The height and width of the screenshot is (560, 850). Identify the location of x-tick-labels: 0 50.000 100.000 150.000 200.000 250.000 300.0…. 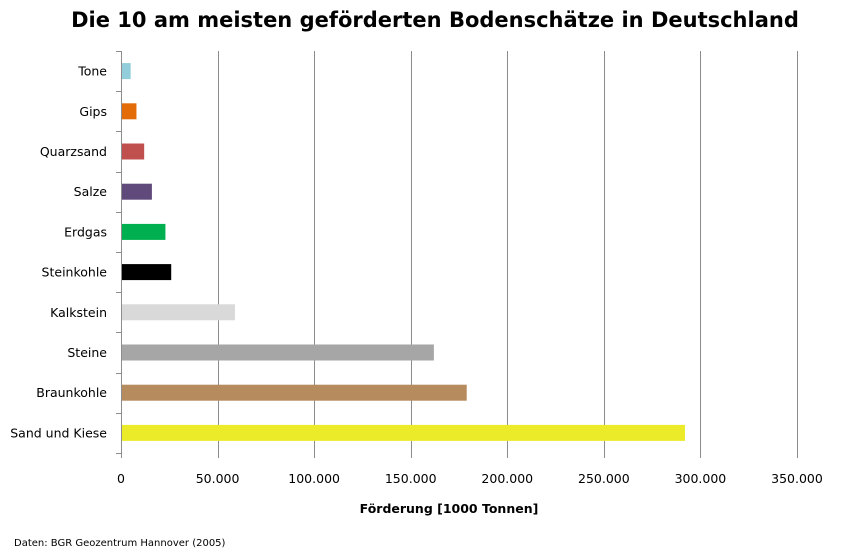
(470, 478).